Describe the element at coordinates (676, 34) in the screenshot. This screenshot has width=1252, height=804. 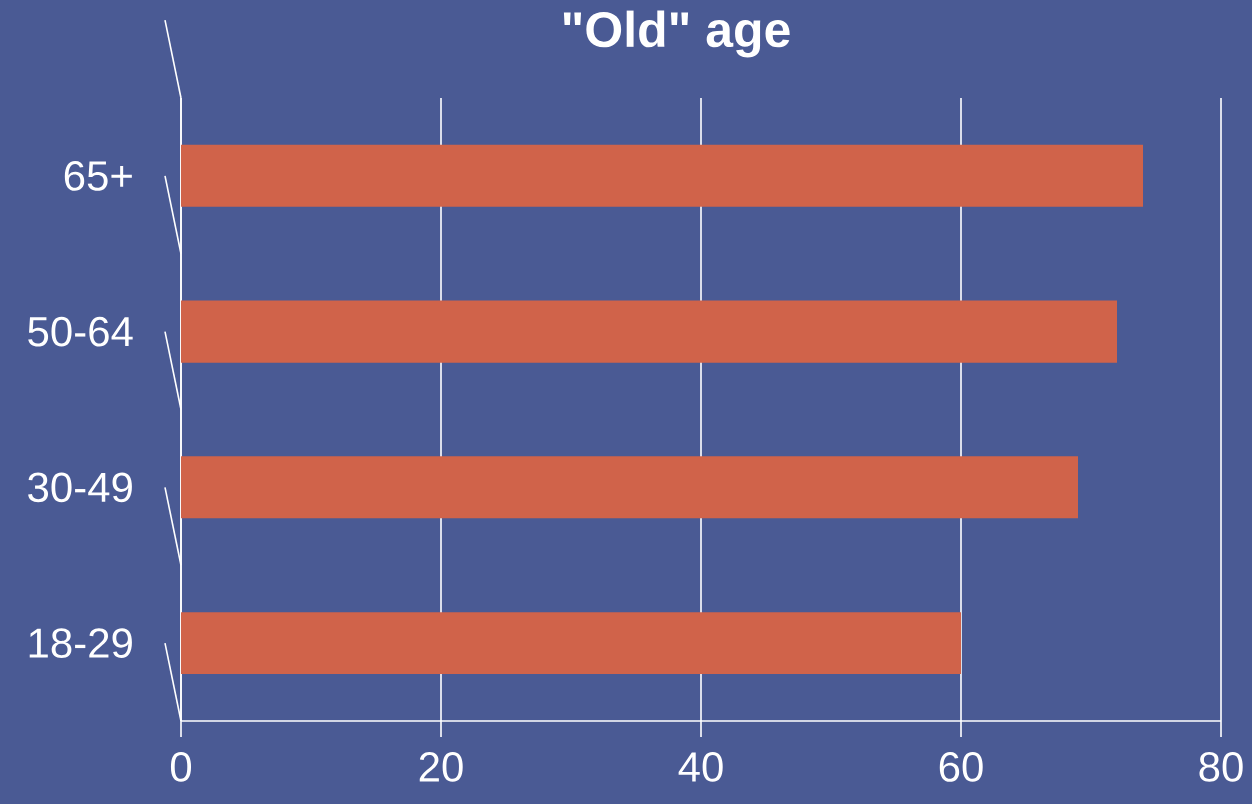
I see `chart-title: "Old" age` at that location.